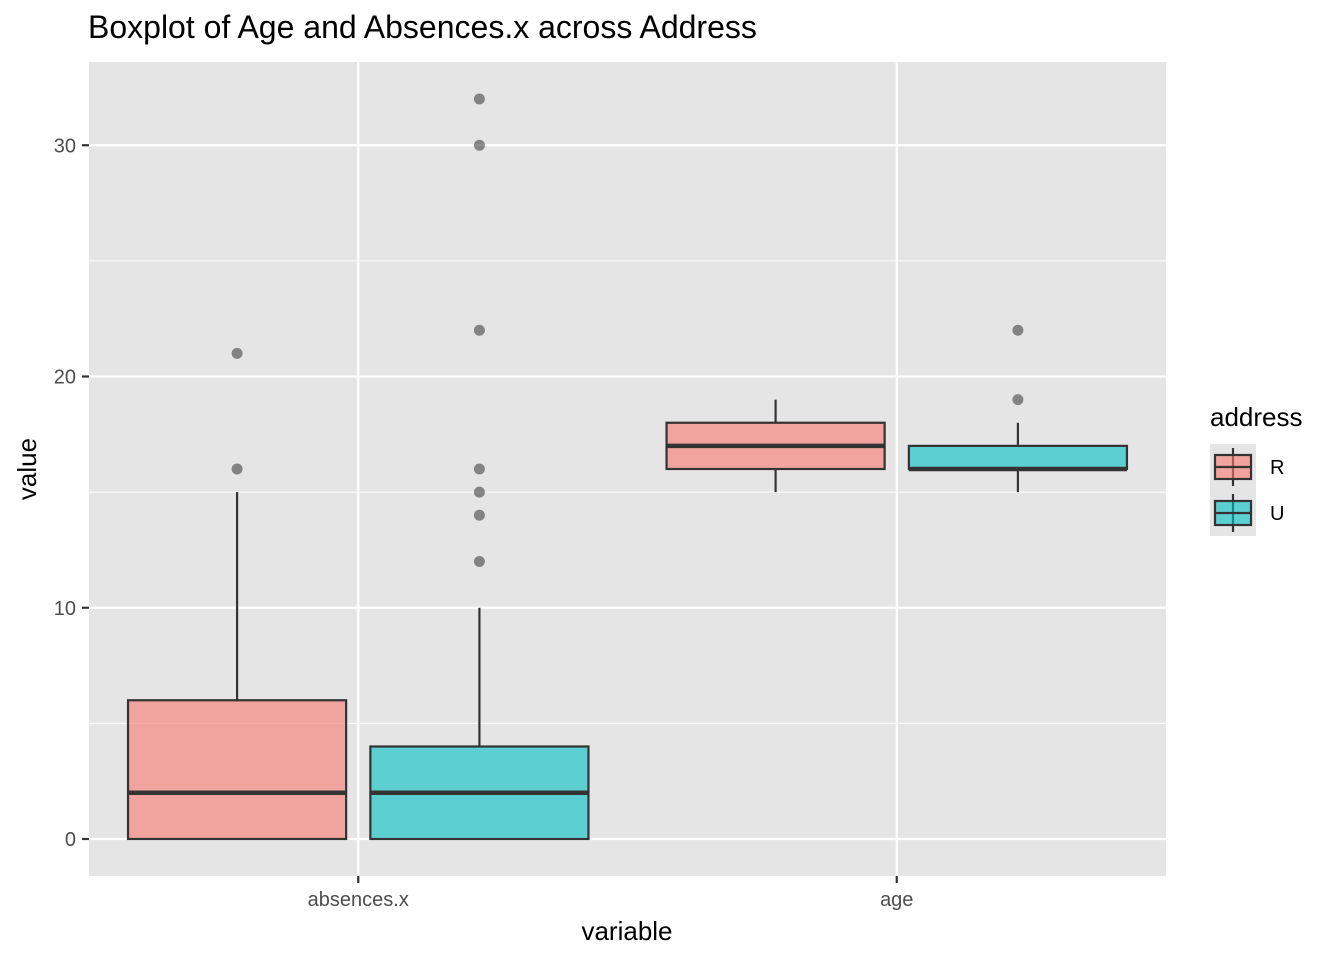 This screenshot has width=1344, height=960. Describe the element at coordinates (65, 146) in the screenshot. I see `y-tick-label: 30` at that location.